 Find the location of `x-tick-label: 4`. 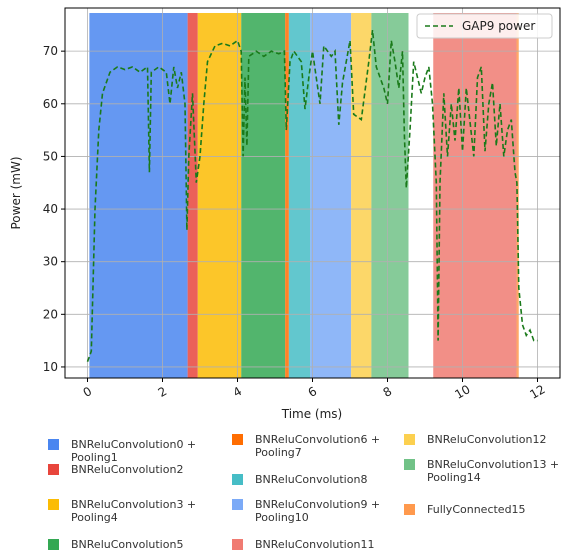

x-tick-label: 4 is located at coordinates (238, 392).